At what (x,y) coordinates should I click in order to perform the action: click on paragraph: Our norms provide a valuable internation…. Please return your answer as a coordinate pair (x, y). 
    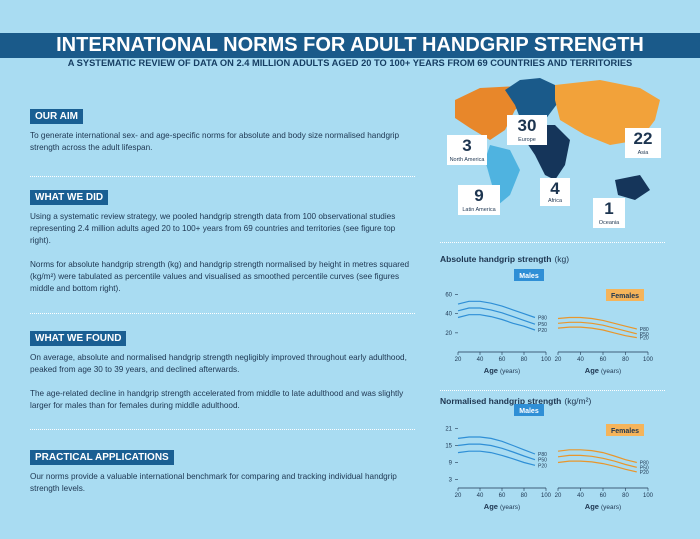
    Looking at the image, I should click on (213, 482).